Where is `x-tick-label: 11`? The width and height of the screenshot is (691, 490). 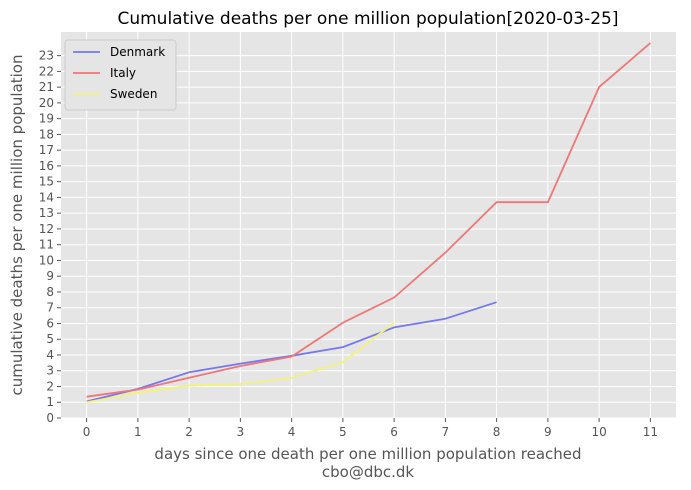
x-tick-label: 11 is located at coordinates (650, 432).